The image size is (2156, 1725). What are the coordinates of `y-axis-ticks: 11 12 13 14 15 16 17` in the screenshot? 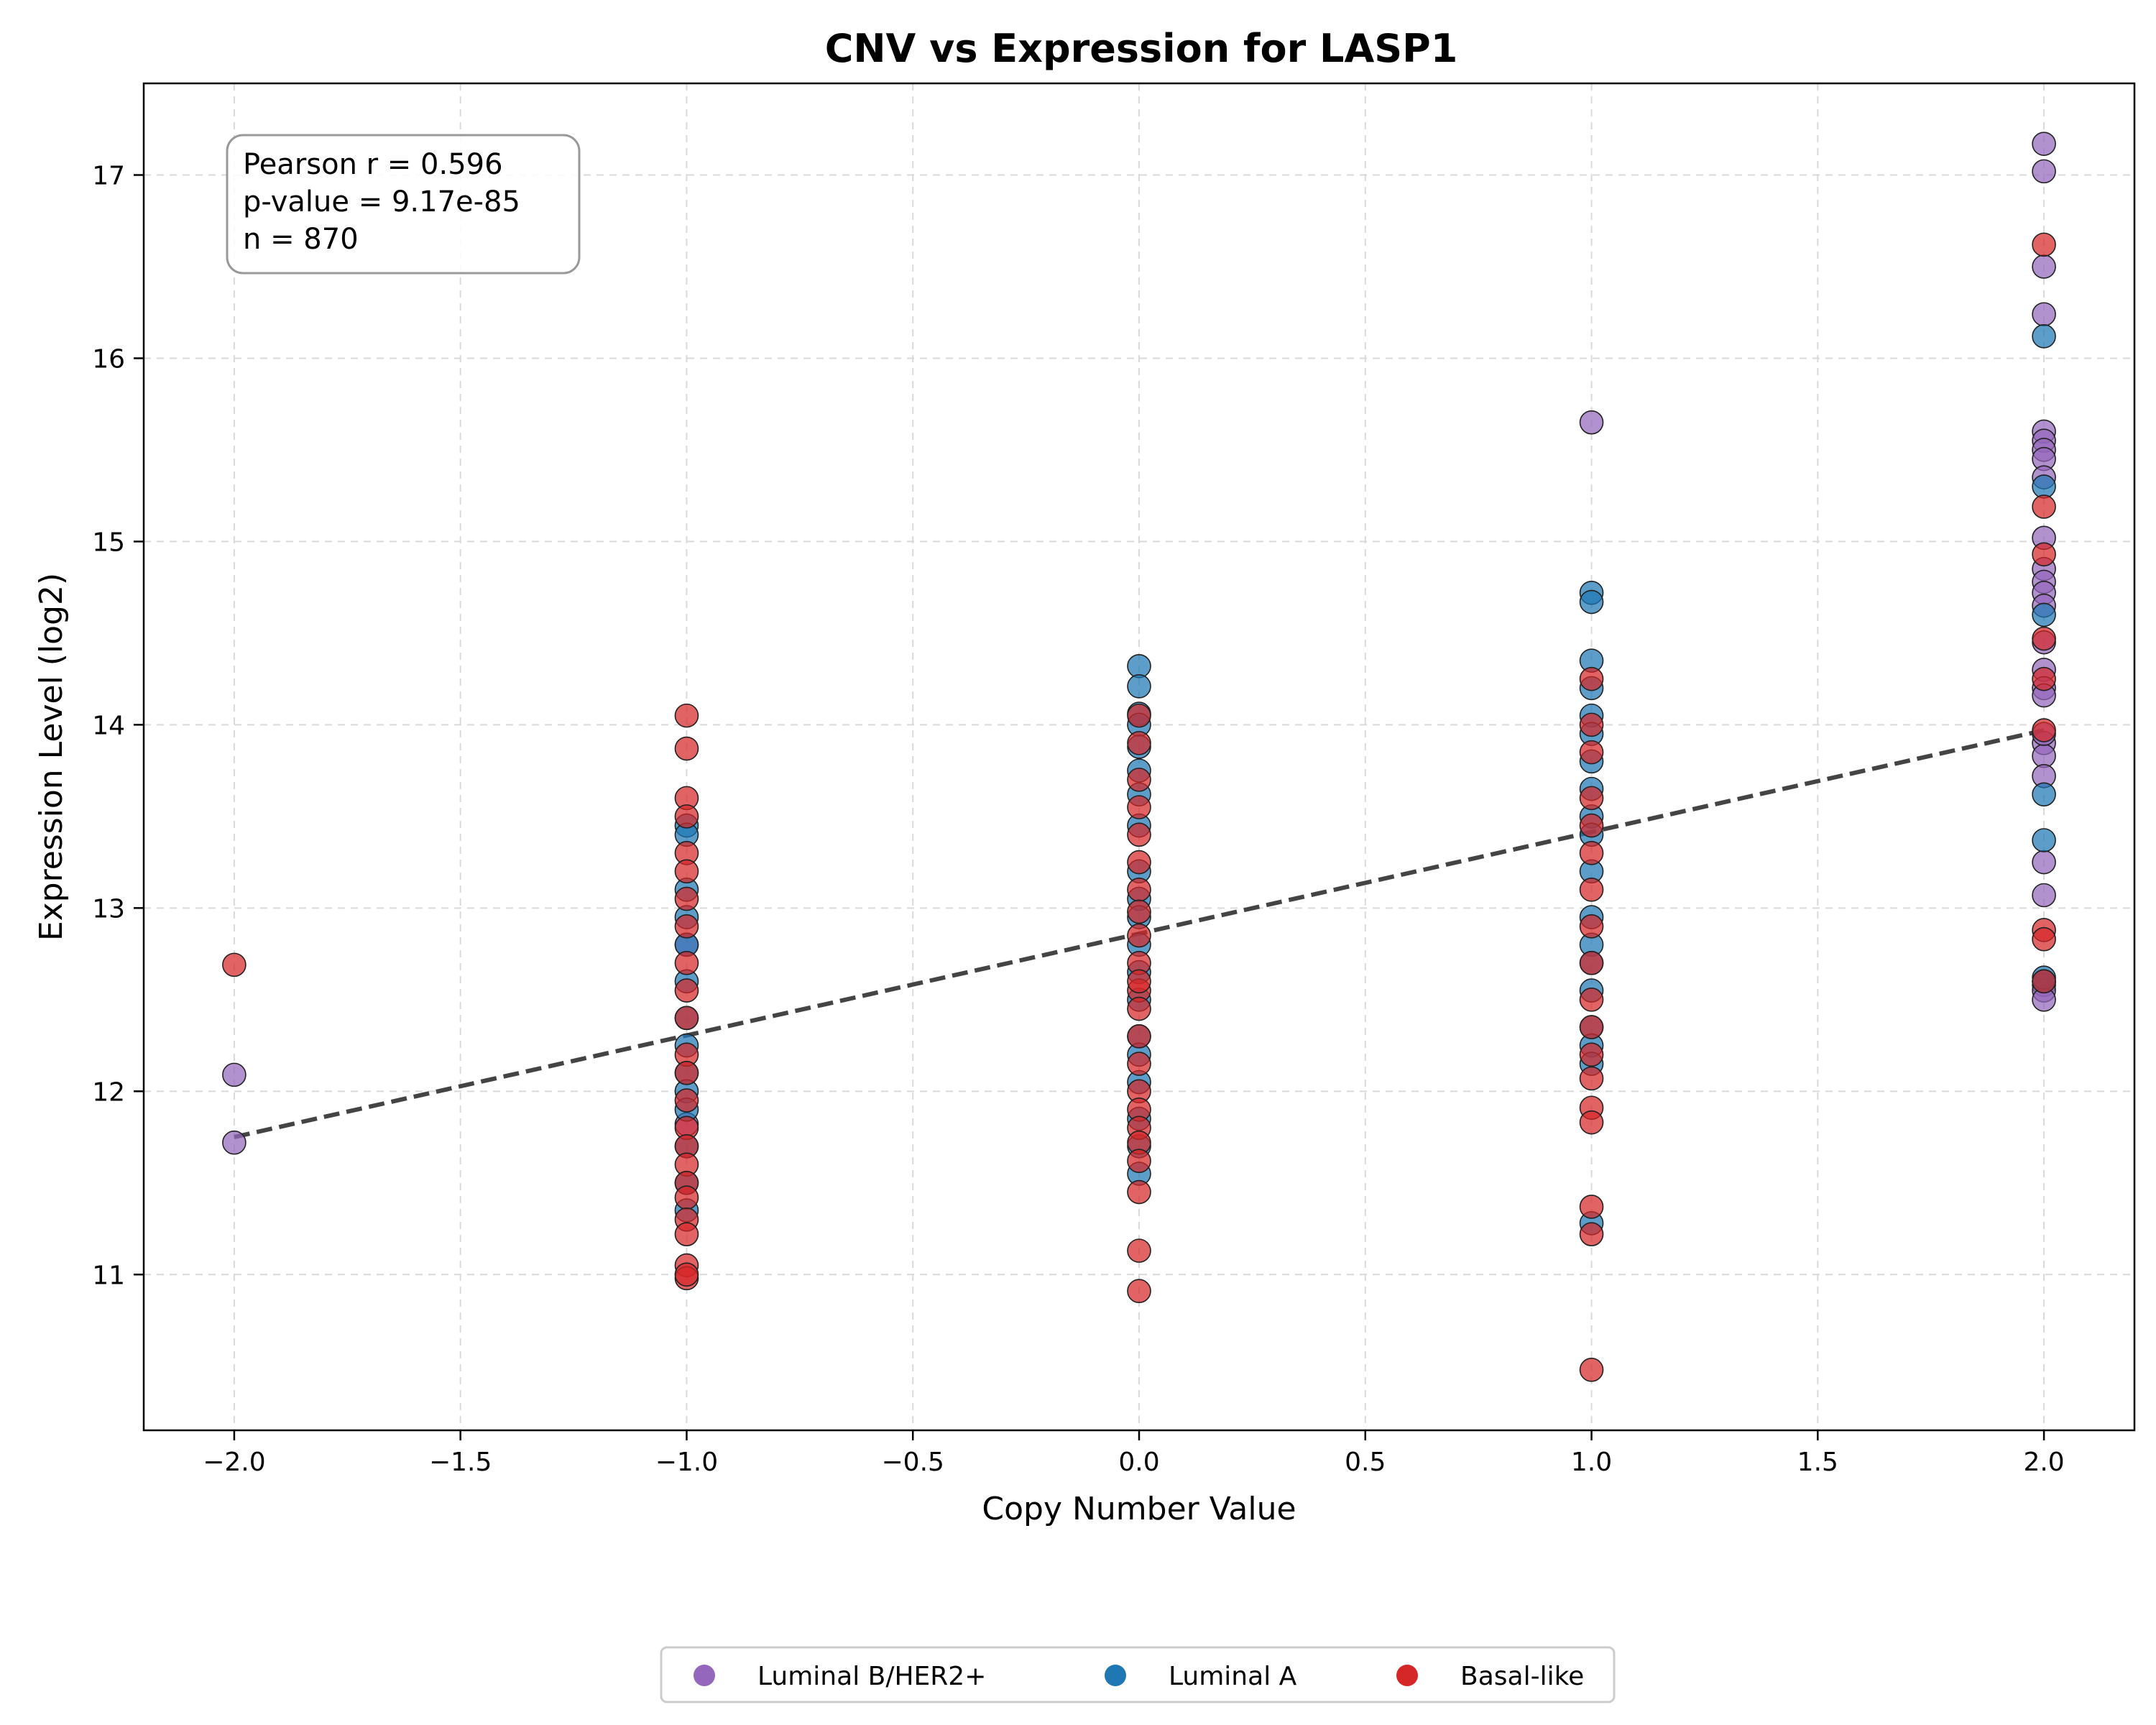 It's located at (118, 725).